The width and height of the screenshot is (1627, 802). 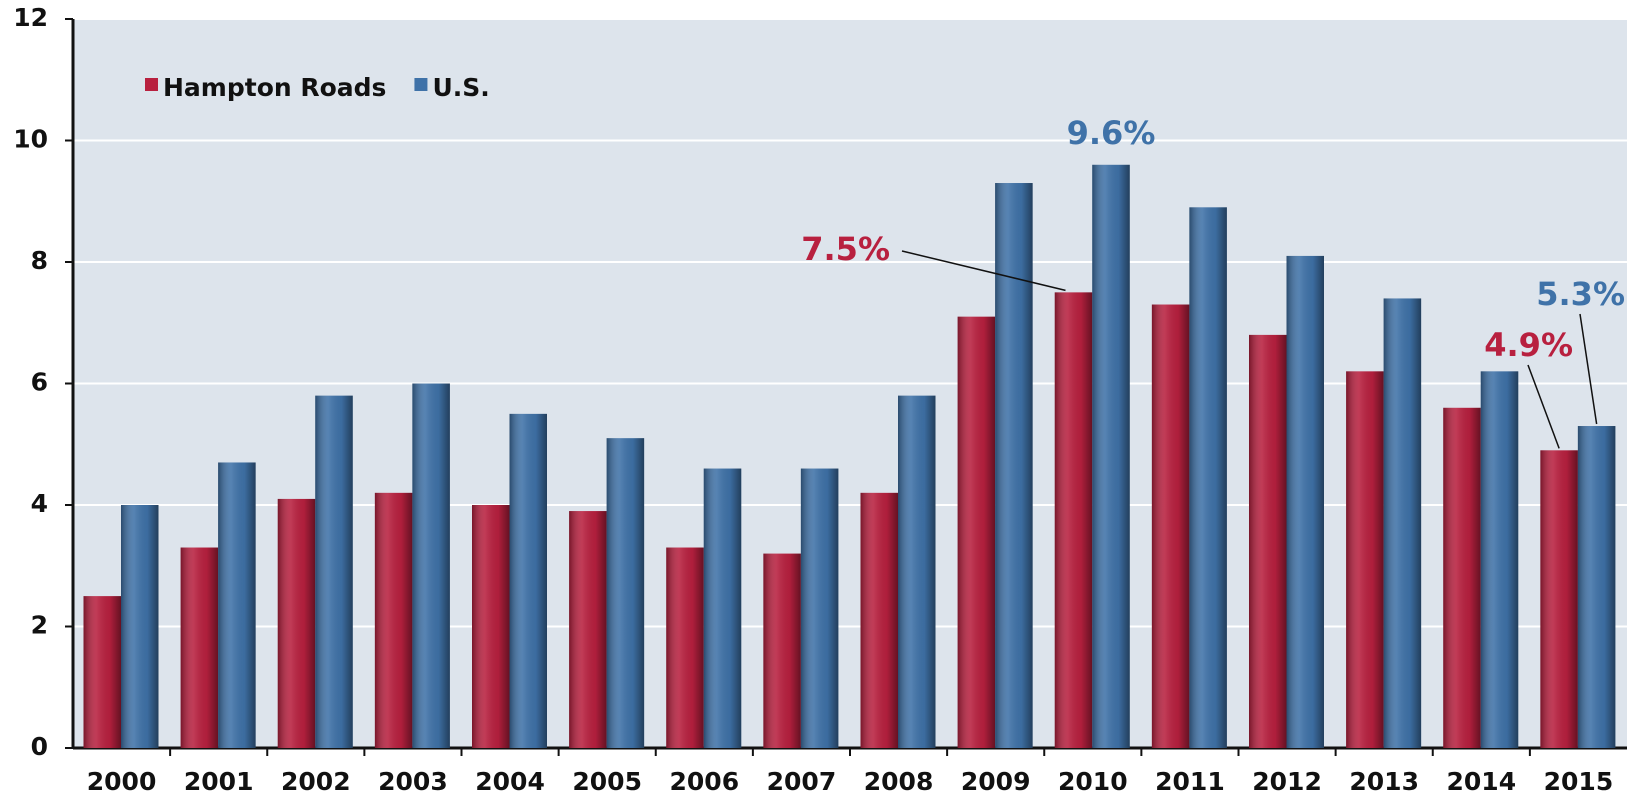 What do you see at coordinates (1190, 781) in the screenshot?
I see `x-tick-label: 2011` at bounding box center [1190, 781].